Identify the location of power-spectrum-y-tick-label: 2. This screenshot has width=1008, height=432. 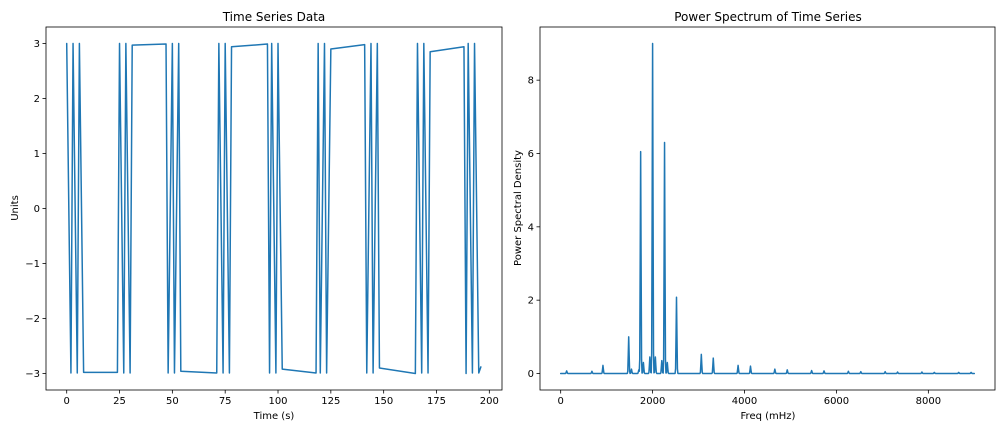
(531, 301).